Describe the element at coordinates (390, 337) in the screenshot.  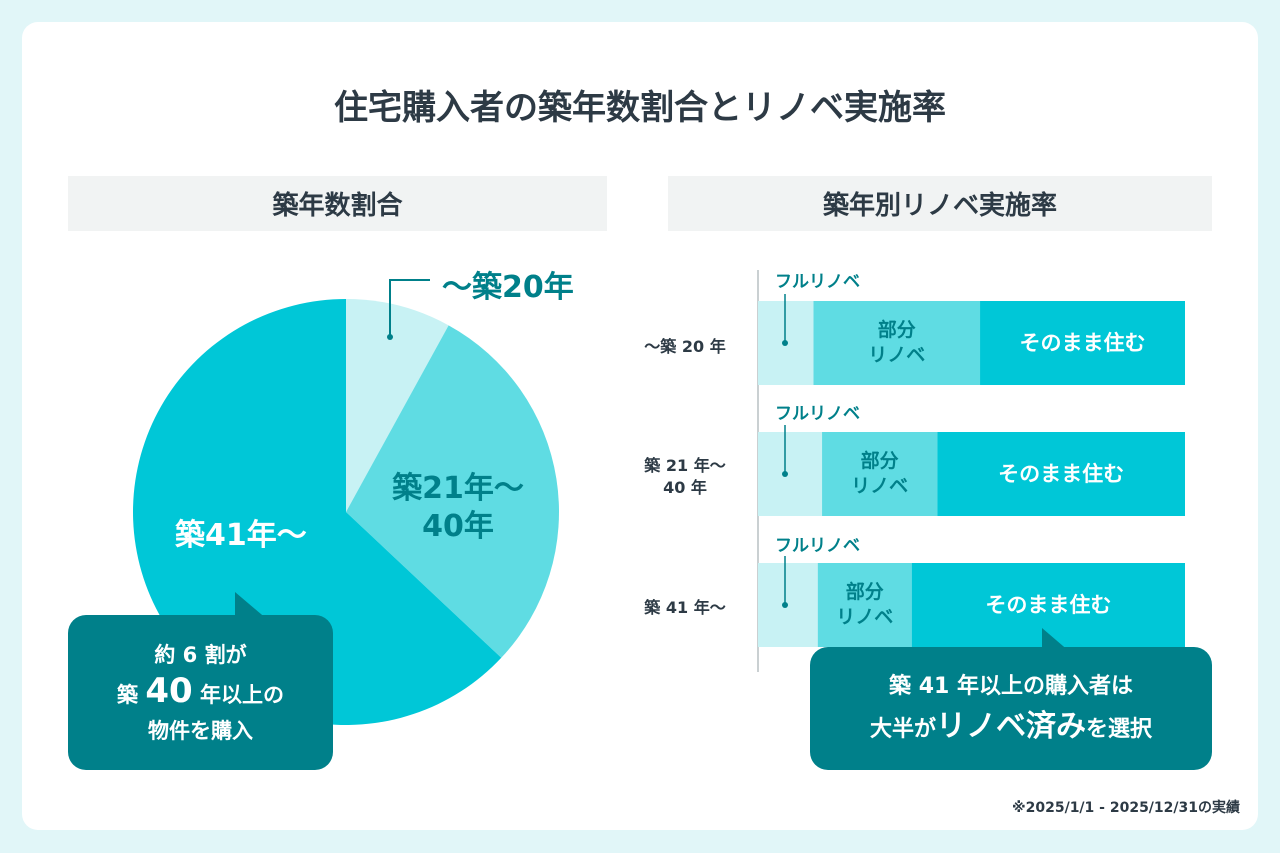
I see `pie-leader-dot` at that location.